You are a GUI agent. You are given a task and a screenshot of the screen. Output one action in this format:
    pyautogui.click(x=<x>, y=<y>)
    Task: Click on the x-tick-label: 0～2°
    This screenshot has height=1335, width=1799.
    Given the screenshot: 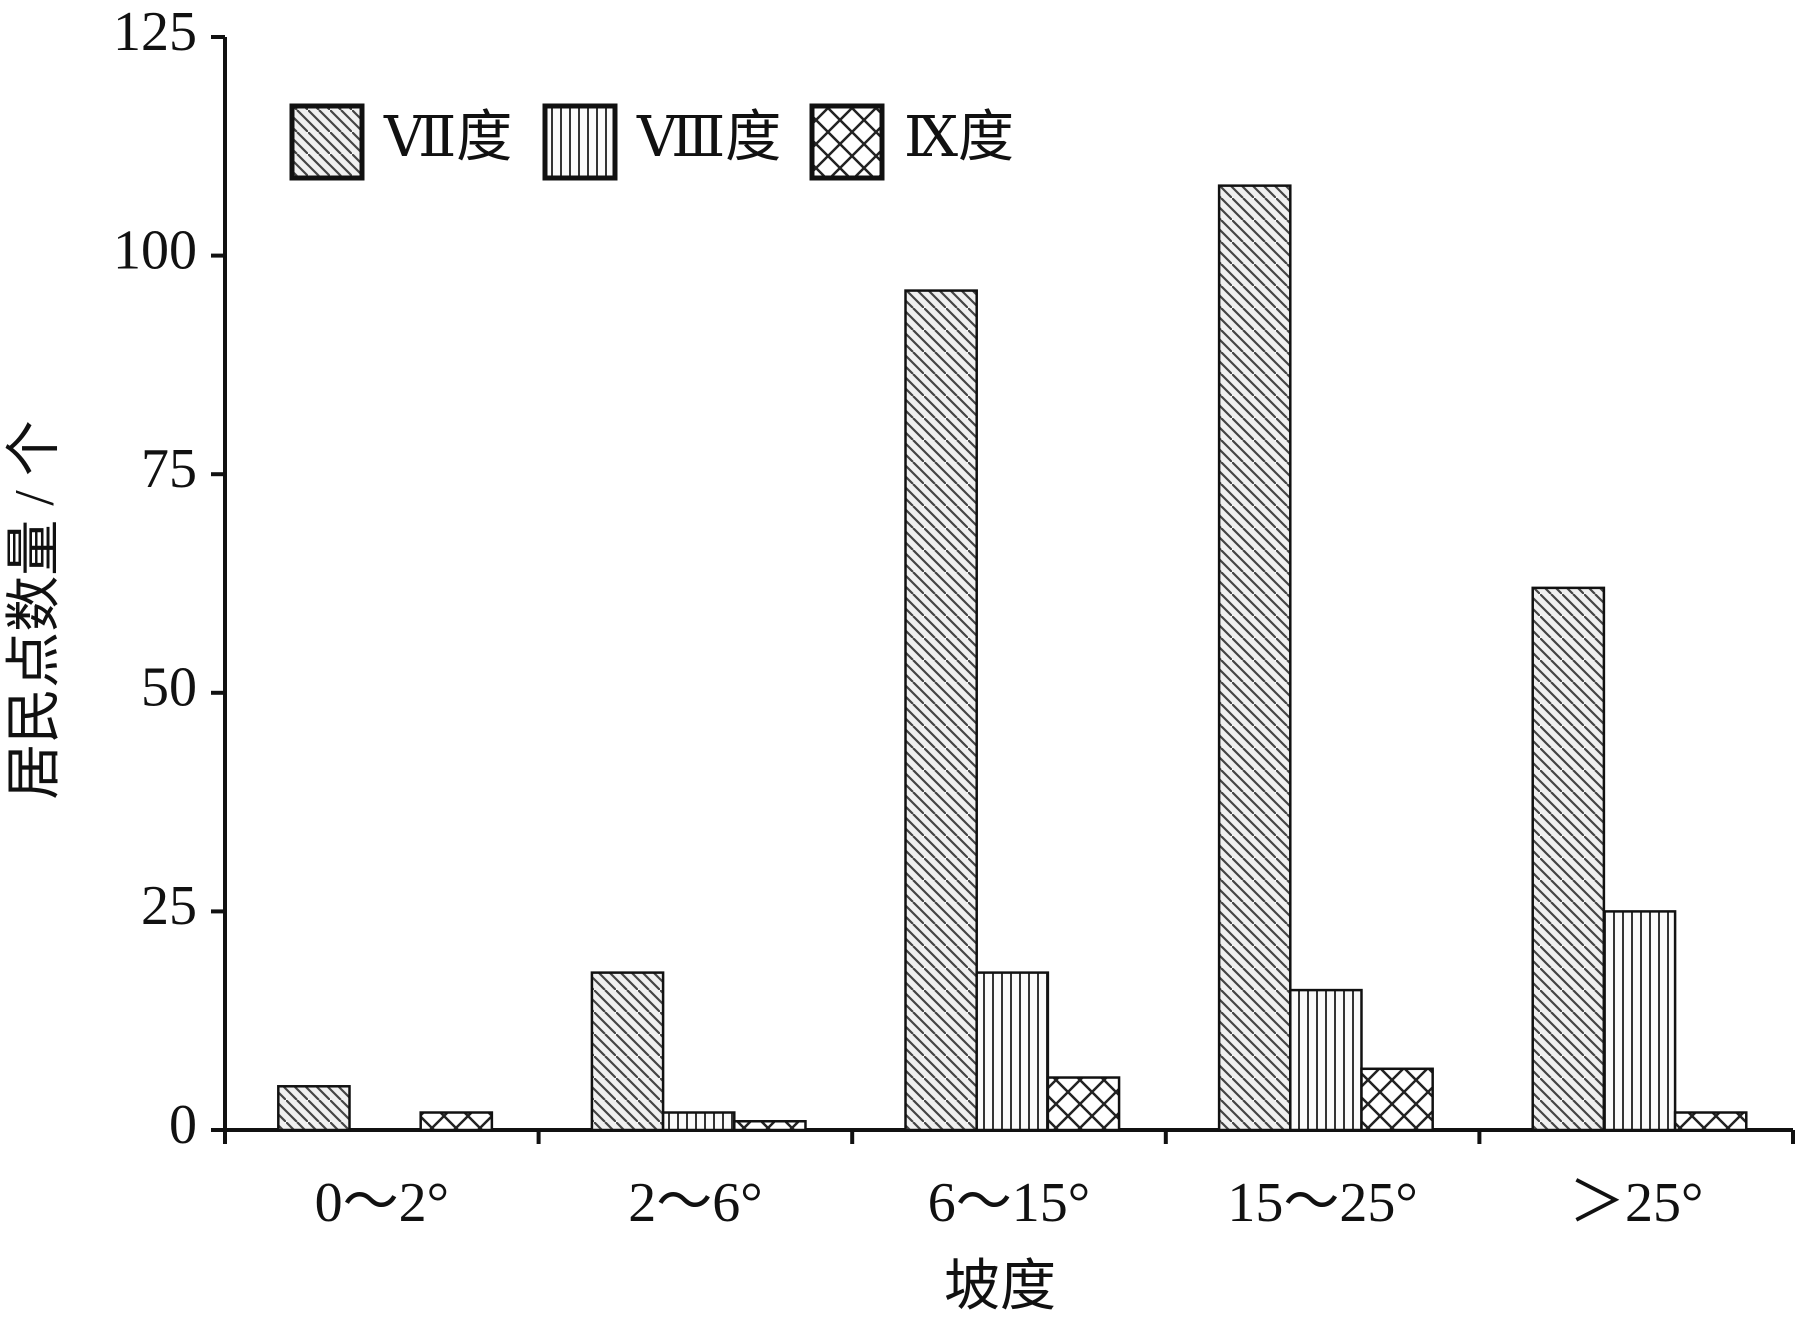 What is the action you would take?
    pyautogui.click(x=382, y=1203)
    